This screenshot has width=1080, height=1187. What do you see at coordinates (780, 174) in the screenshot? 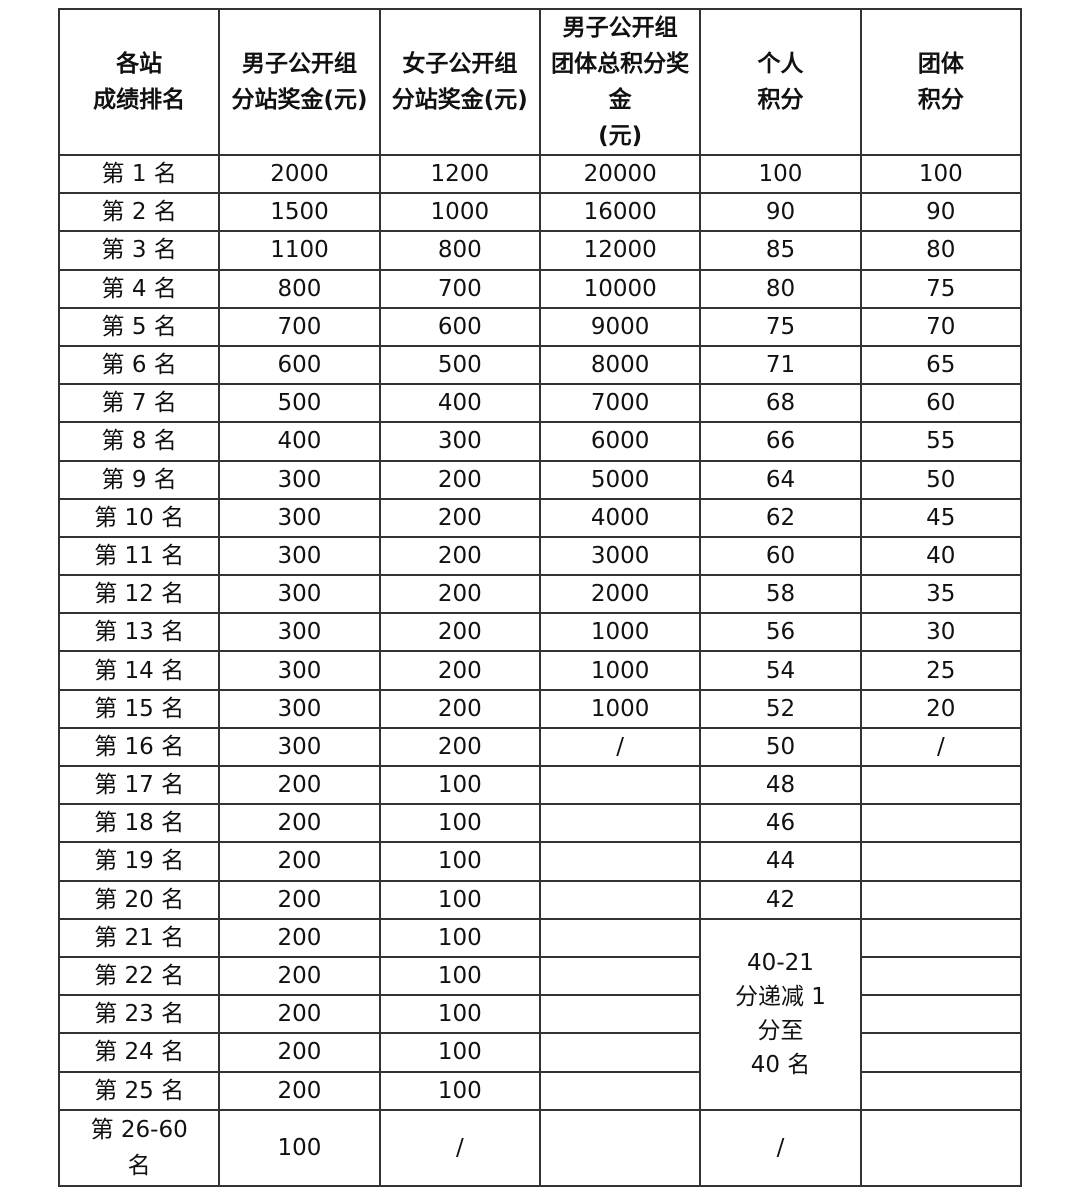
I see `cell-personal-points: 100` at bounding box center [780, 174].